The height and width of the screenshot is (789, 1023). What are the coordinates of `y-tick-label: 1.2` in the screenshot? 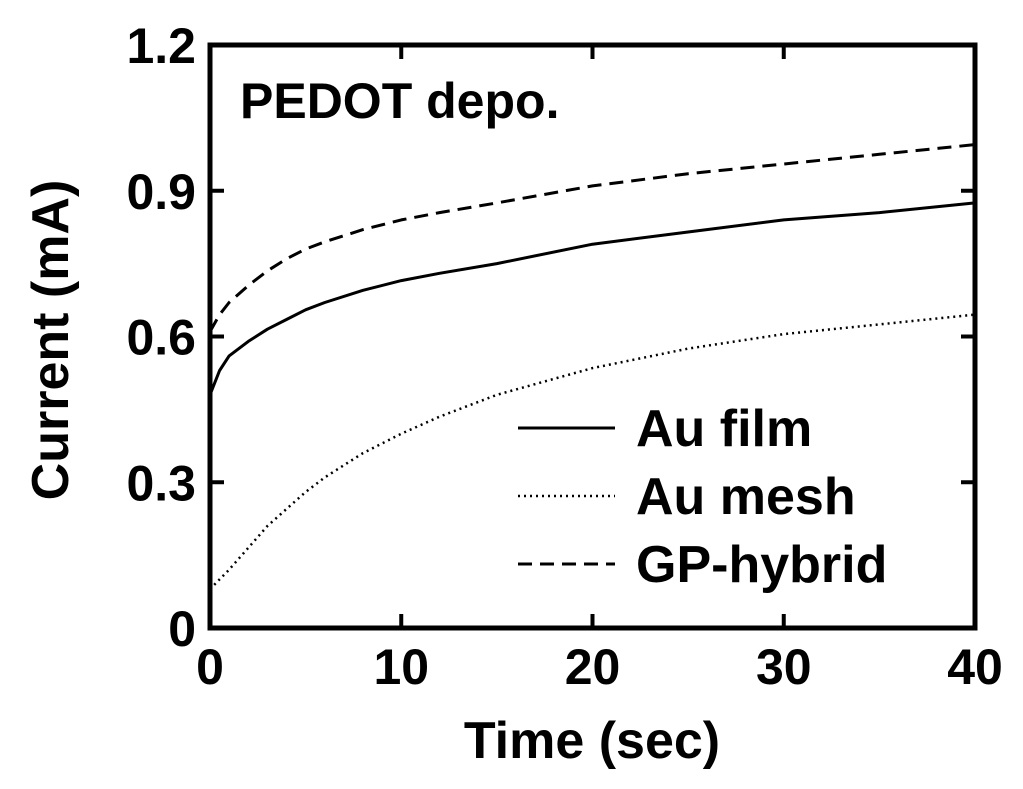 It's located at (161, 46).